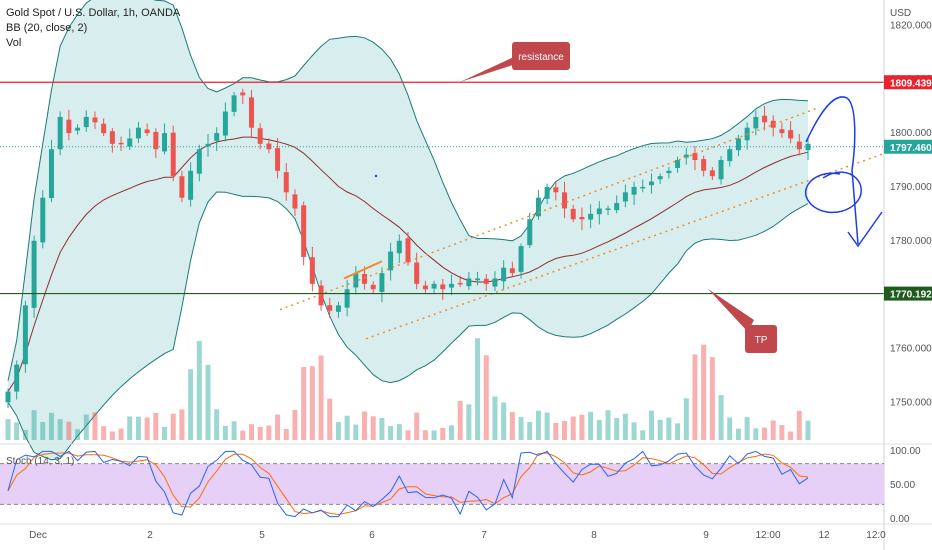  What do you see at coordinates (442, 484) in the screenshot?
I see `stoch-band-fill` at bounding box center [442, 484].